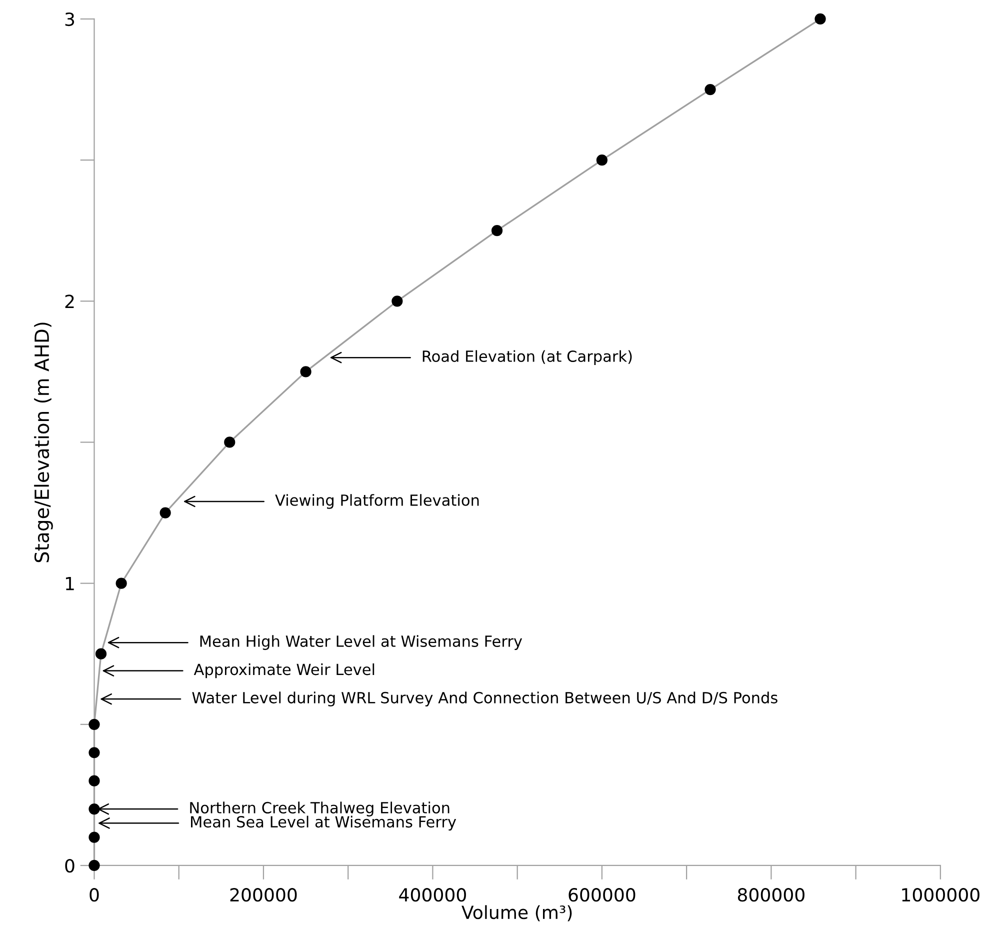  What do you see at coordinates (94, 895) in the screenshot?
I see `x-tick-label: 0` at bounding box center [94, 895].